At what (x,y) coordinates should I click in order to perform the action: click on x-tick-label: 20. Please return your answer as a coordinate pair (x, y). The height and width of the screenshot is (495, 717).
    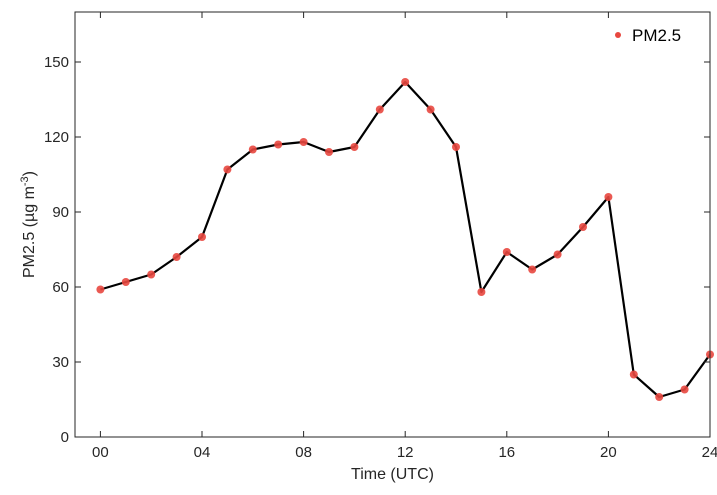
    Looking at the image, I should click on (608, 452).